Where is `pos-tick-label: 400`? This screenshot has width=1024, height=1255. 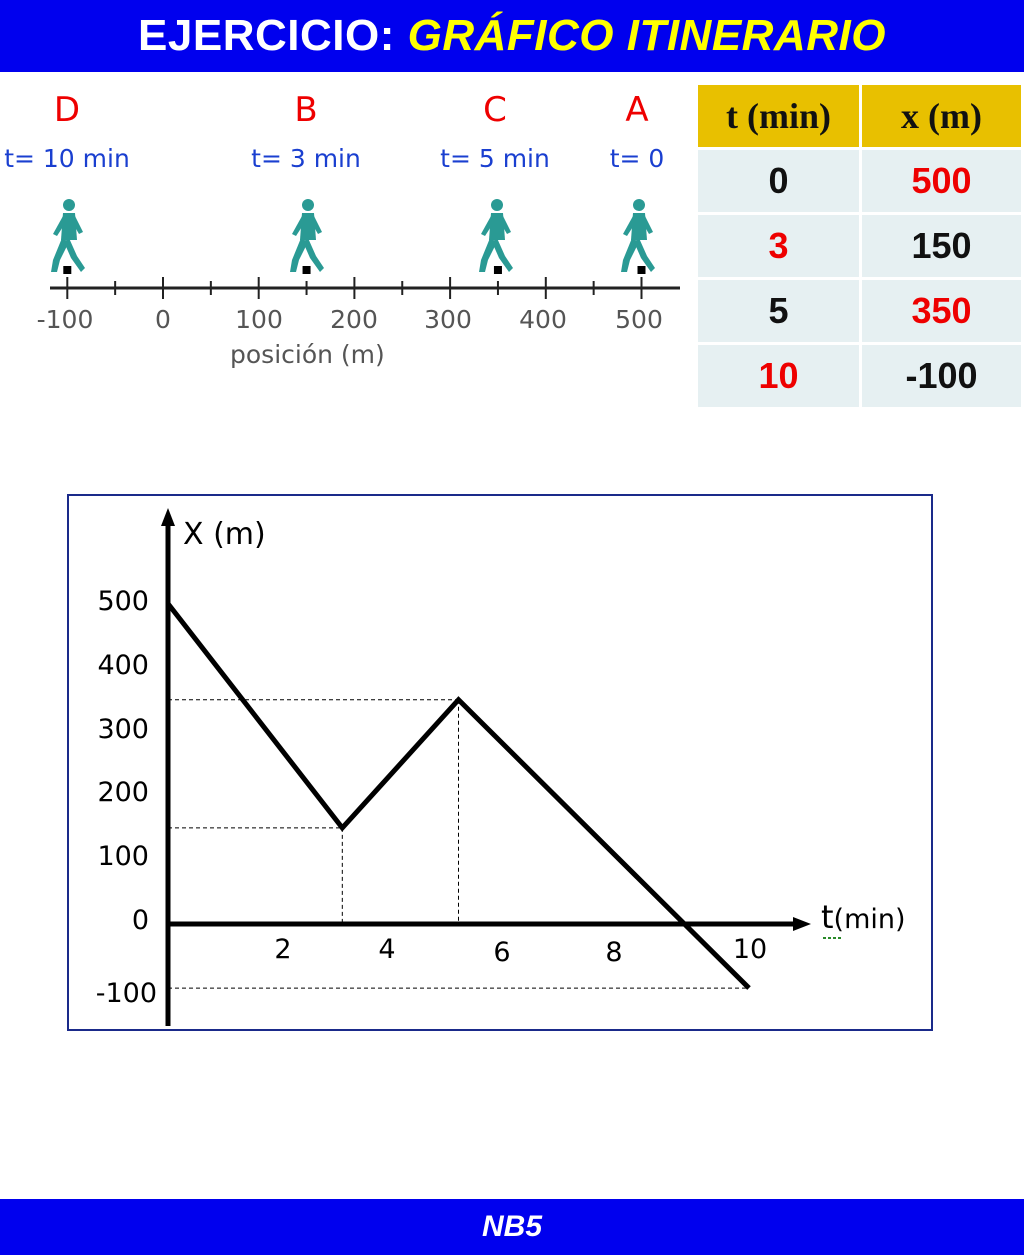 pos-tick-label: 400 is located at coordinates (543, 319).